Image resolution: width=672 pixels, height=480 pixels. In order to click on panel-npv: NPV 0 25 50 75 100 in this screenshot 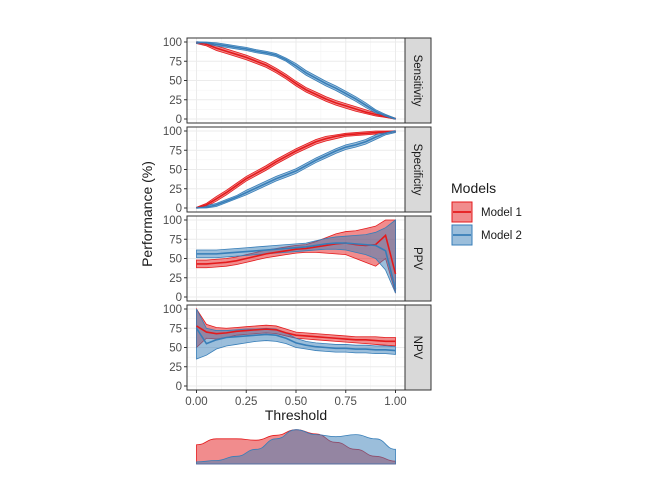, I will do `click(297, 348)`.